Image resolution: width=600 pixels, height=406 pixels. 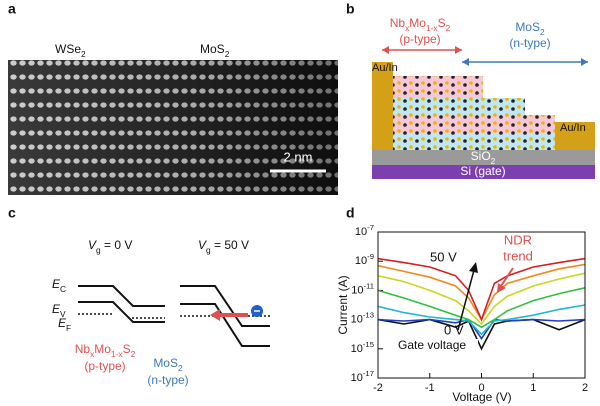 I want to click on text-part: -11, so click(x=368, y=285).